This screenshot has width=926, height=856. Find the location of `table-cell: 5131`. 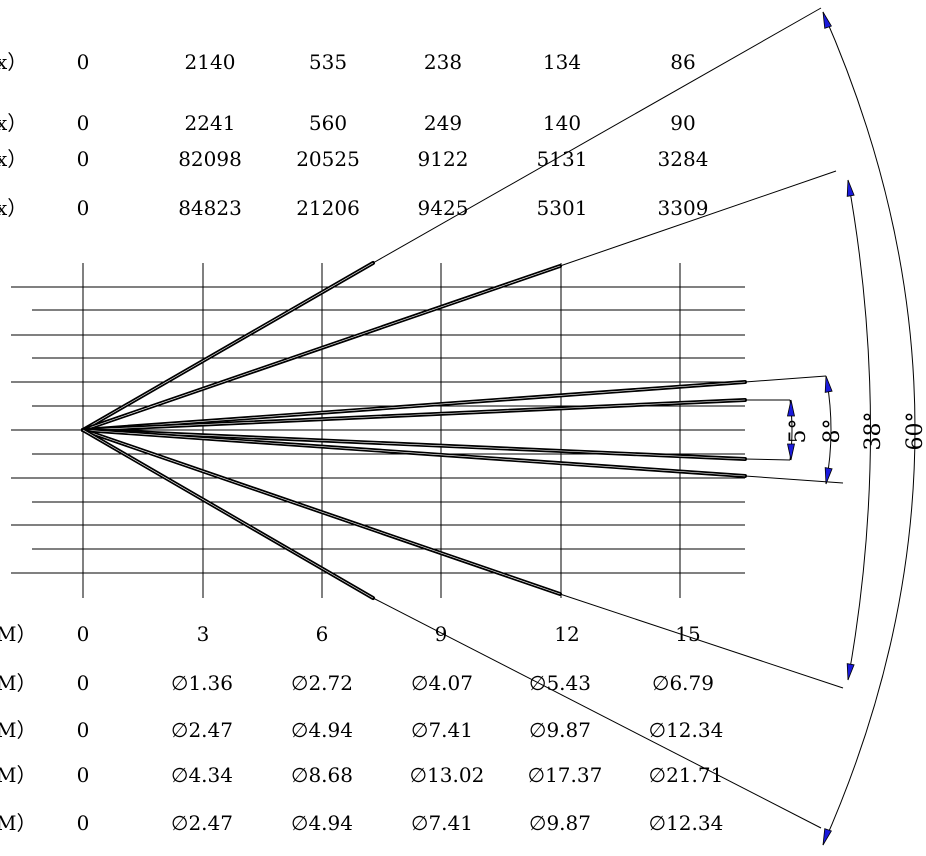

table-cell: 5131 is located at coordinates (562, 159).